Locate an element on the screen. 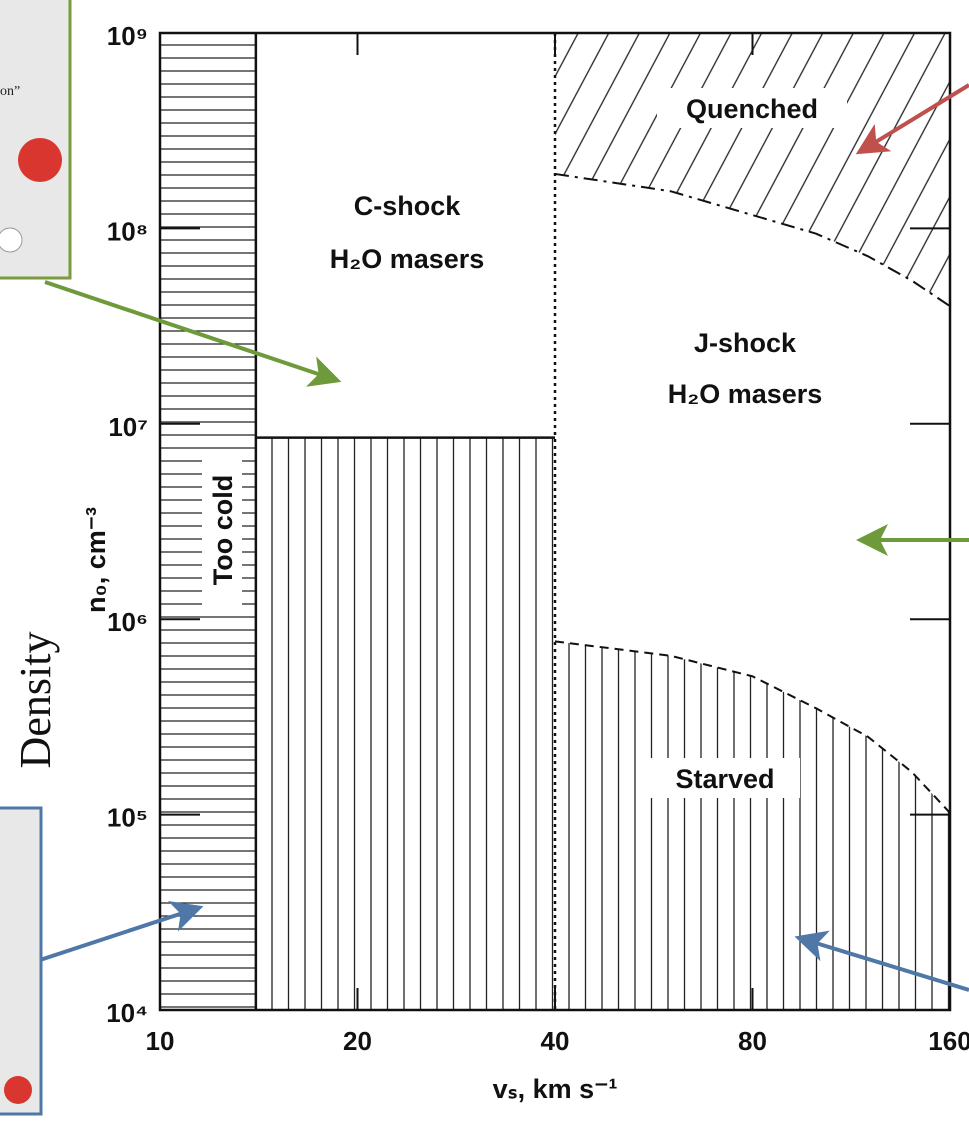 The height and width of the screenshot is (1124, 969). region-label: Starved is located at coordinates (724, 779).